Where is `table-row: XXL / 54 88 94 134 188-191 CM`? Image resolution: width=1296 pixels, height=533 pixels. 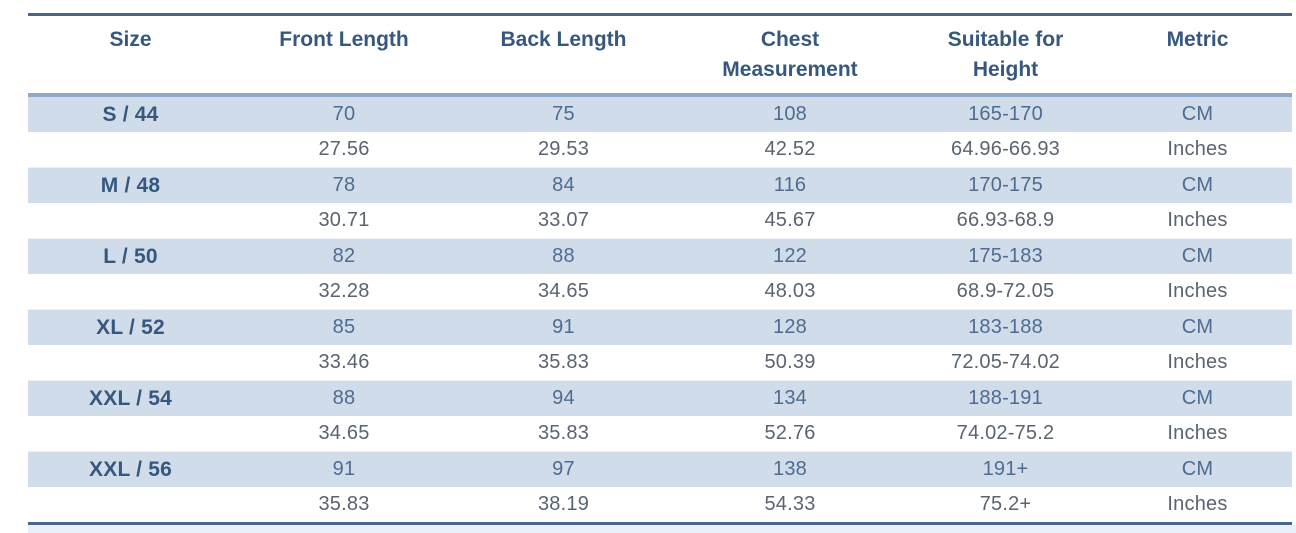 table-row: XXL / 54 88 94 134 188-191 CM is located at coordinates (660, 398).